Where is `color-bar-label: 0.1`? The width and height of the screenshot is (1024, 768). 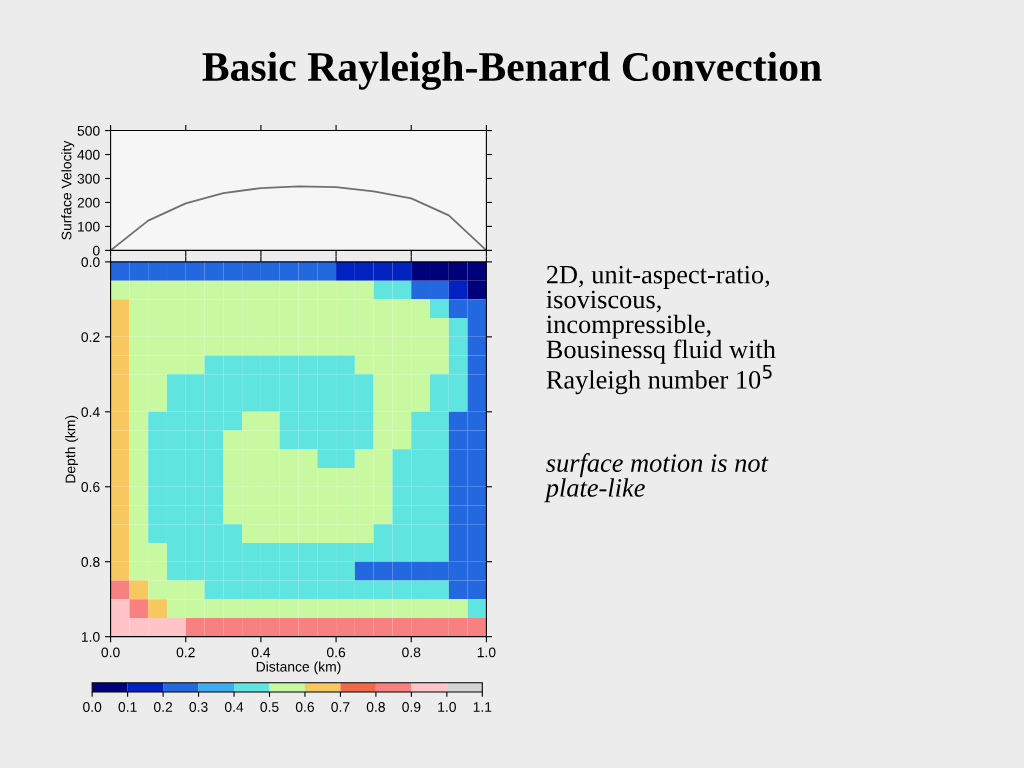
color-bar-label: 0.1 is located at coordinates (127, 707).